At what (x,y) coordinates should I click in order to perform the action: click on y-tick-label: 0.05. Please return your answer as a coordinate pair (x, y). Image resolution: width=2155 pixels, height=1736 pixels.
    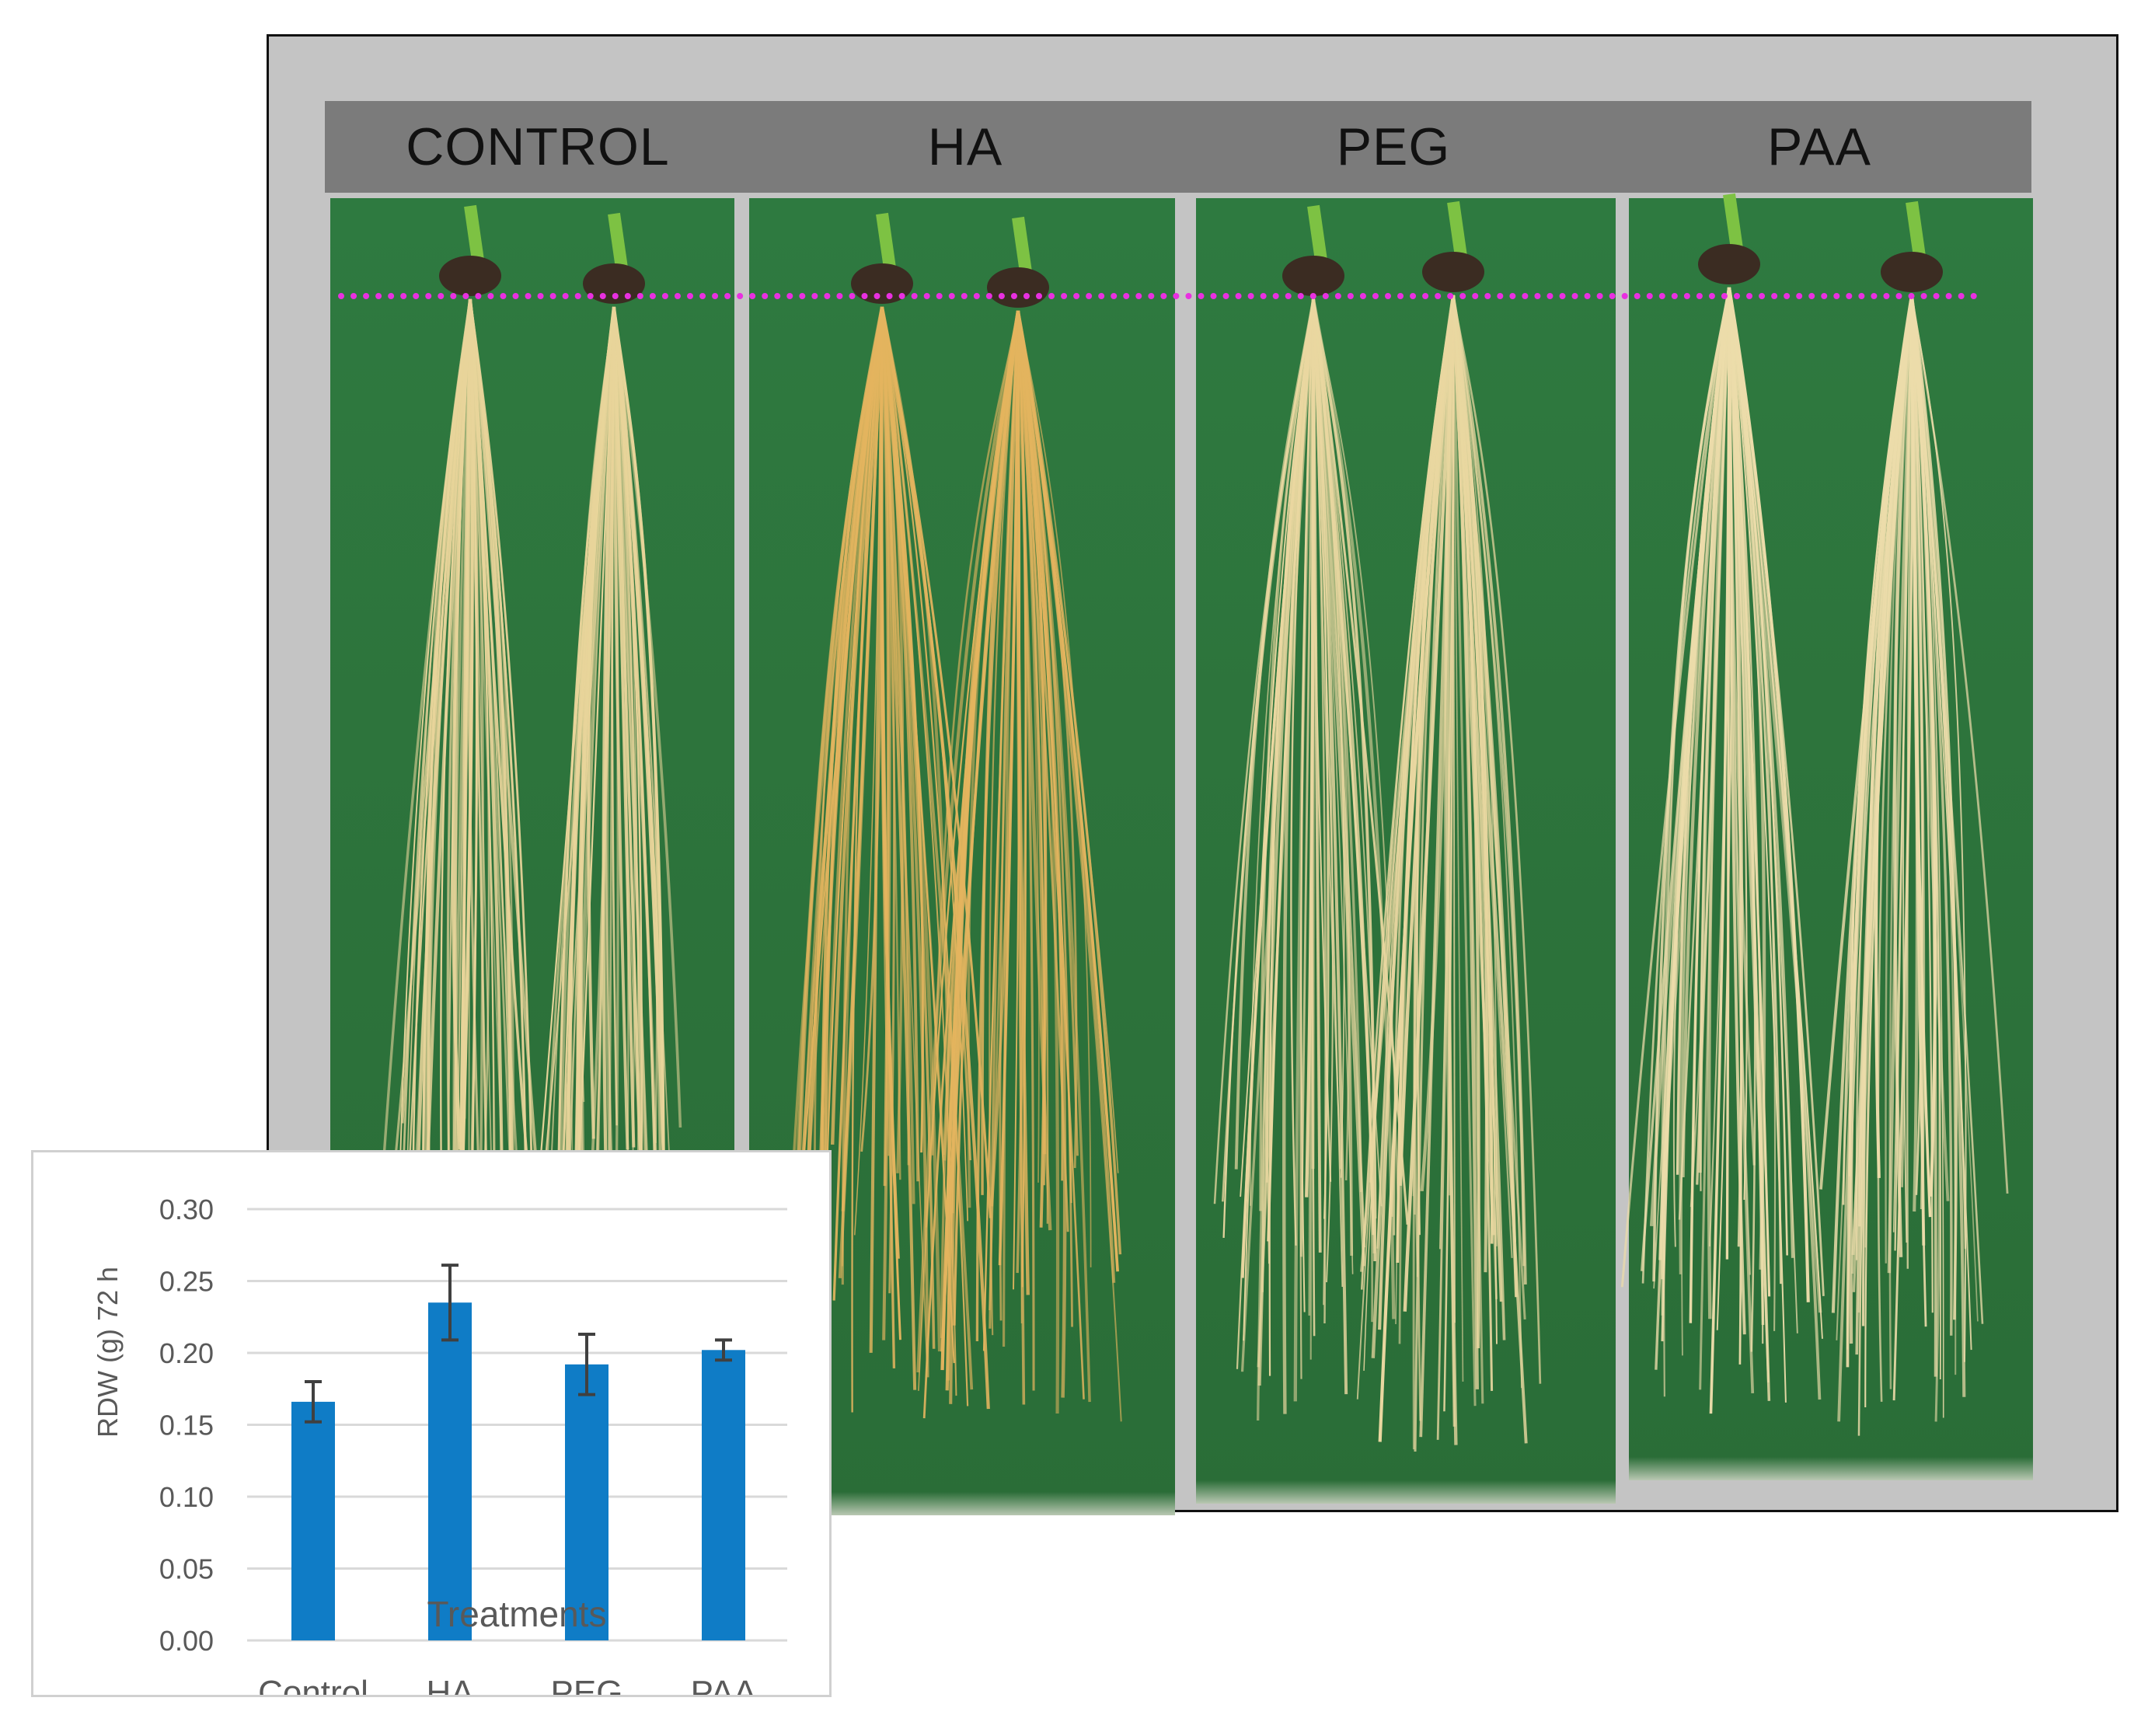
    Looking at the image, I should click on (186, 1569).